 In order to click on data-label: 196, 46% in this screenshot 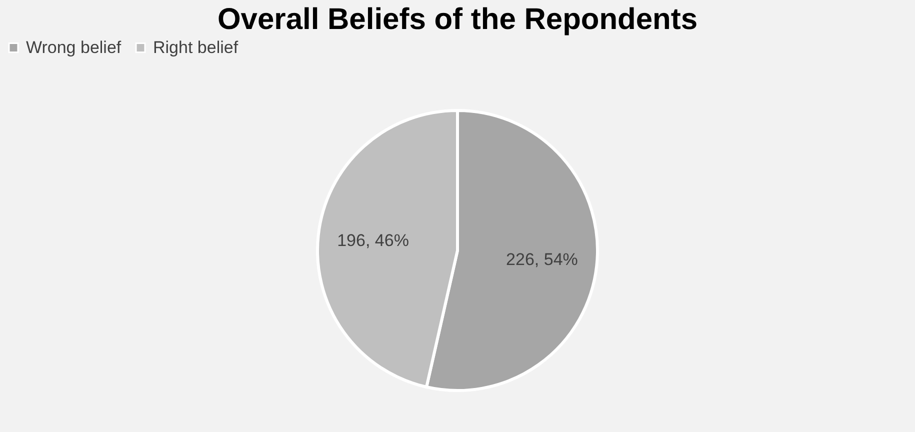, I will do `click(373, 240)`.